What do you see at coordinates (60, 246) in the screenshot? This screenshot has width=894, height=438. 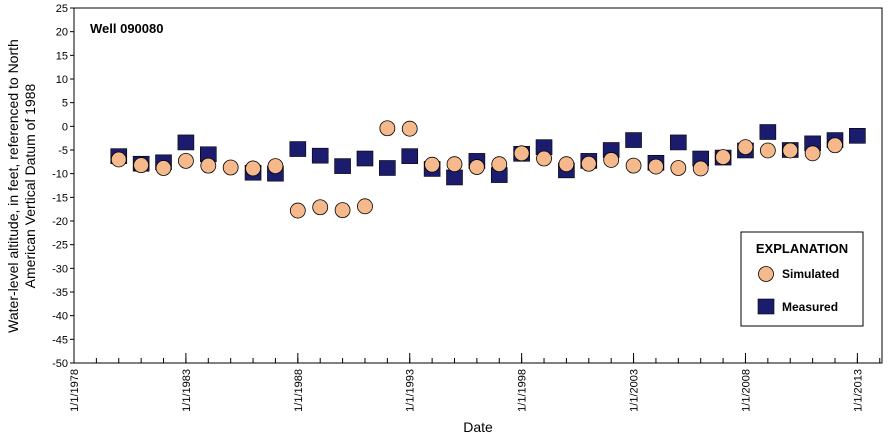 I see `y-tick-label: -25` at bounding box center [60, 246].